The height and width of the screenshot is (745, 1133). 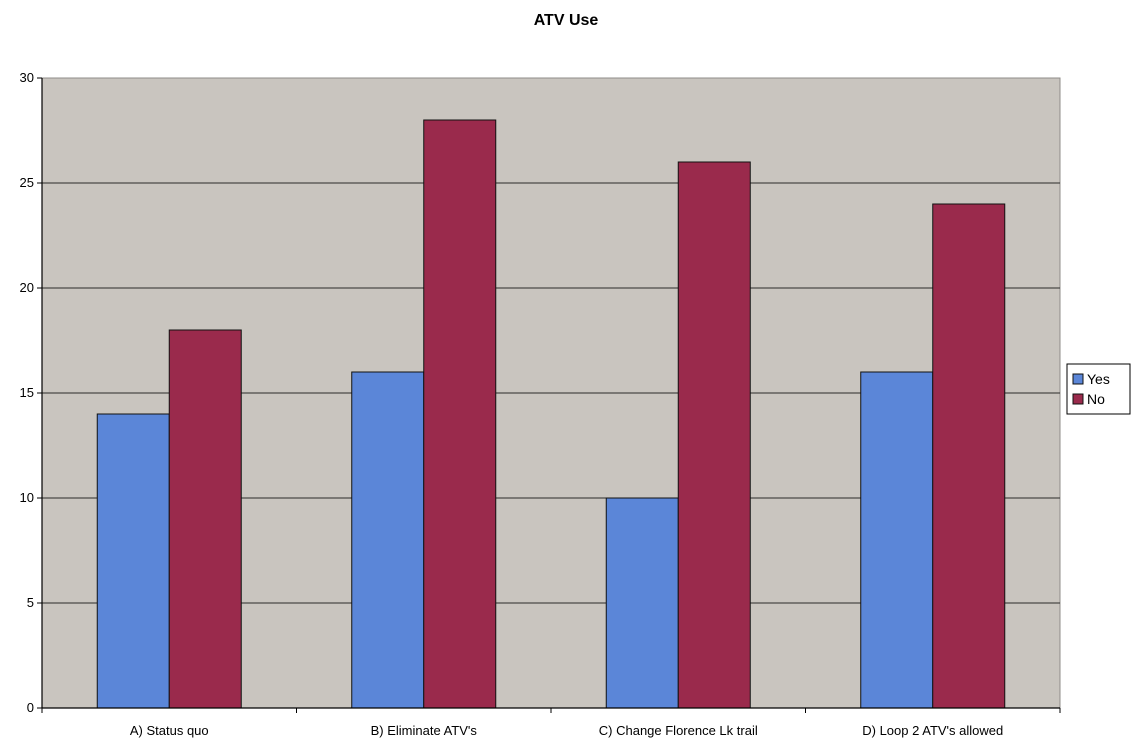 I want to click on legend-box, so click(x=1098, y=389).